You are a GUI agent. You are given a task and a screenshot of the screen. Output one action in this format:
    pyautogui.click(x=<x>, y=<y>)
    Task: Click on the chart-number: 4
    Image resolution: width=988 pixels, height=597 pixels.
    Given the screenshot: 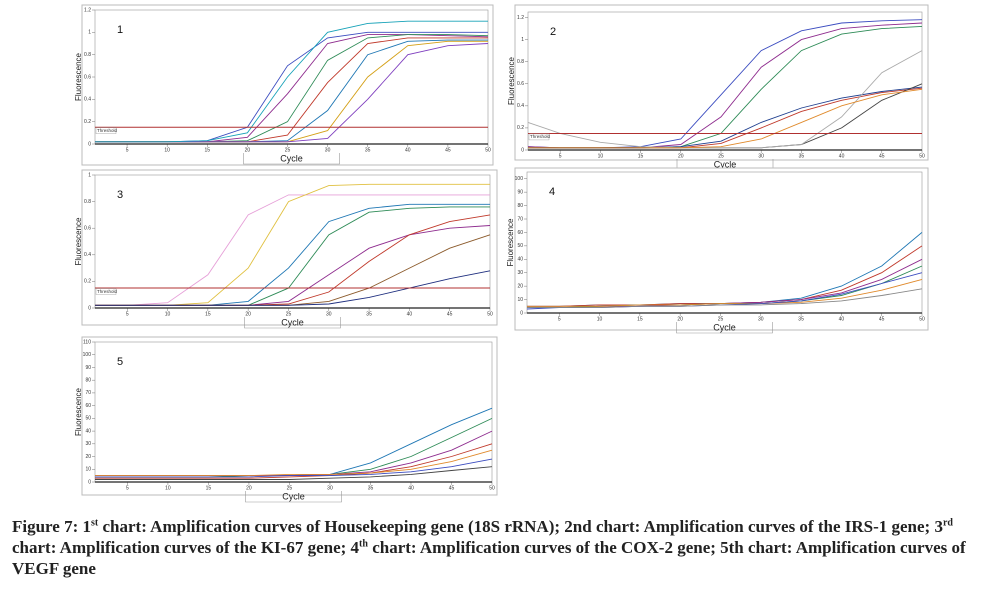 What is the action you would take?
    pyautogui.click(x=552, y=192)
    